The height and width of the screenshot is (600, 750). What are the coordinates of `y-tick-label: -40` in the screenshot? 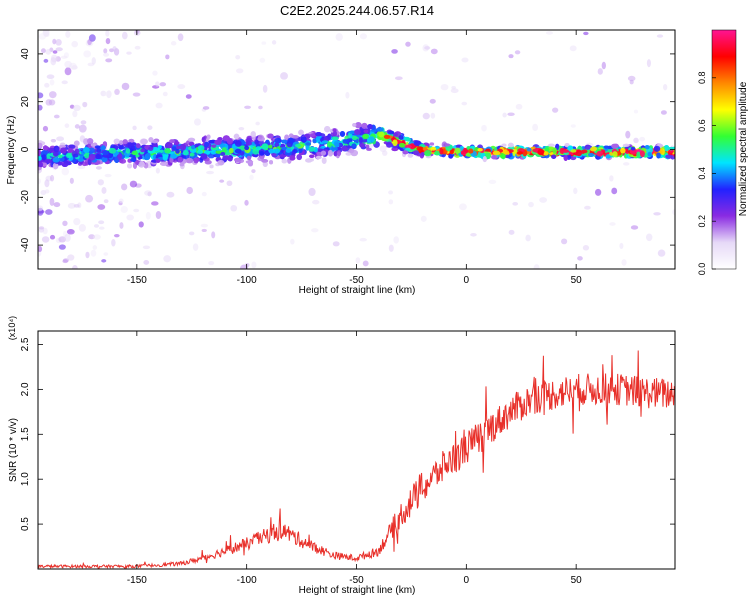 It's located at (25, 244).